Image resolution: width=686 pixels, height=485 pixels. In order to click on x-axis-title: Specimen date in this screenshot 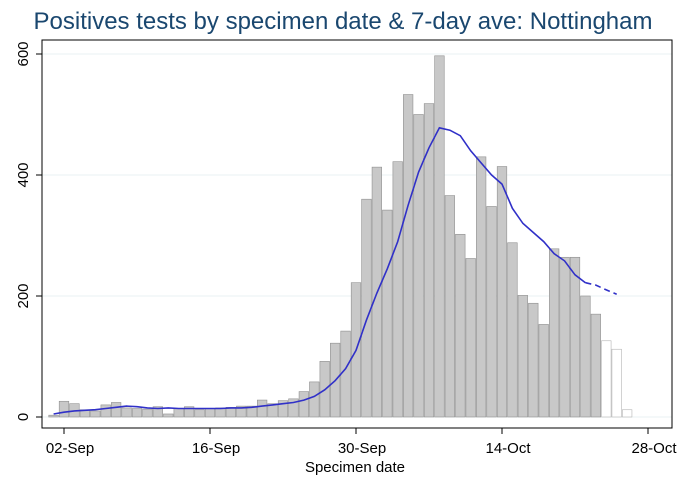, I will do `click(355, 467)`.